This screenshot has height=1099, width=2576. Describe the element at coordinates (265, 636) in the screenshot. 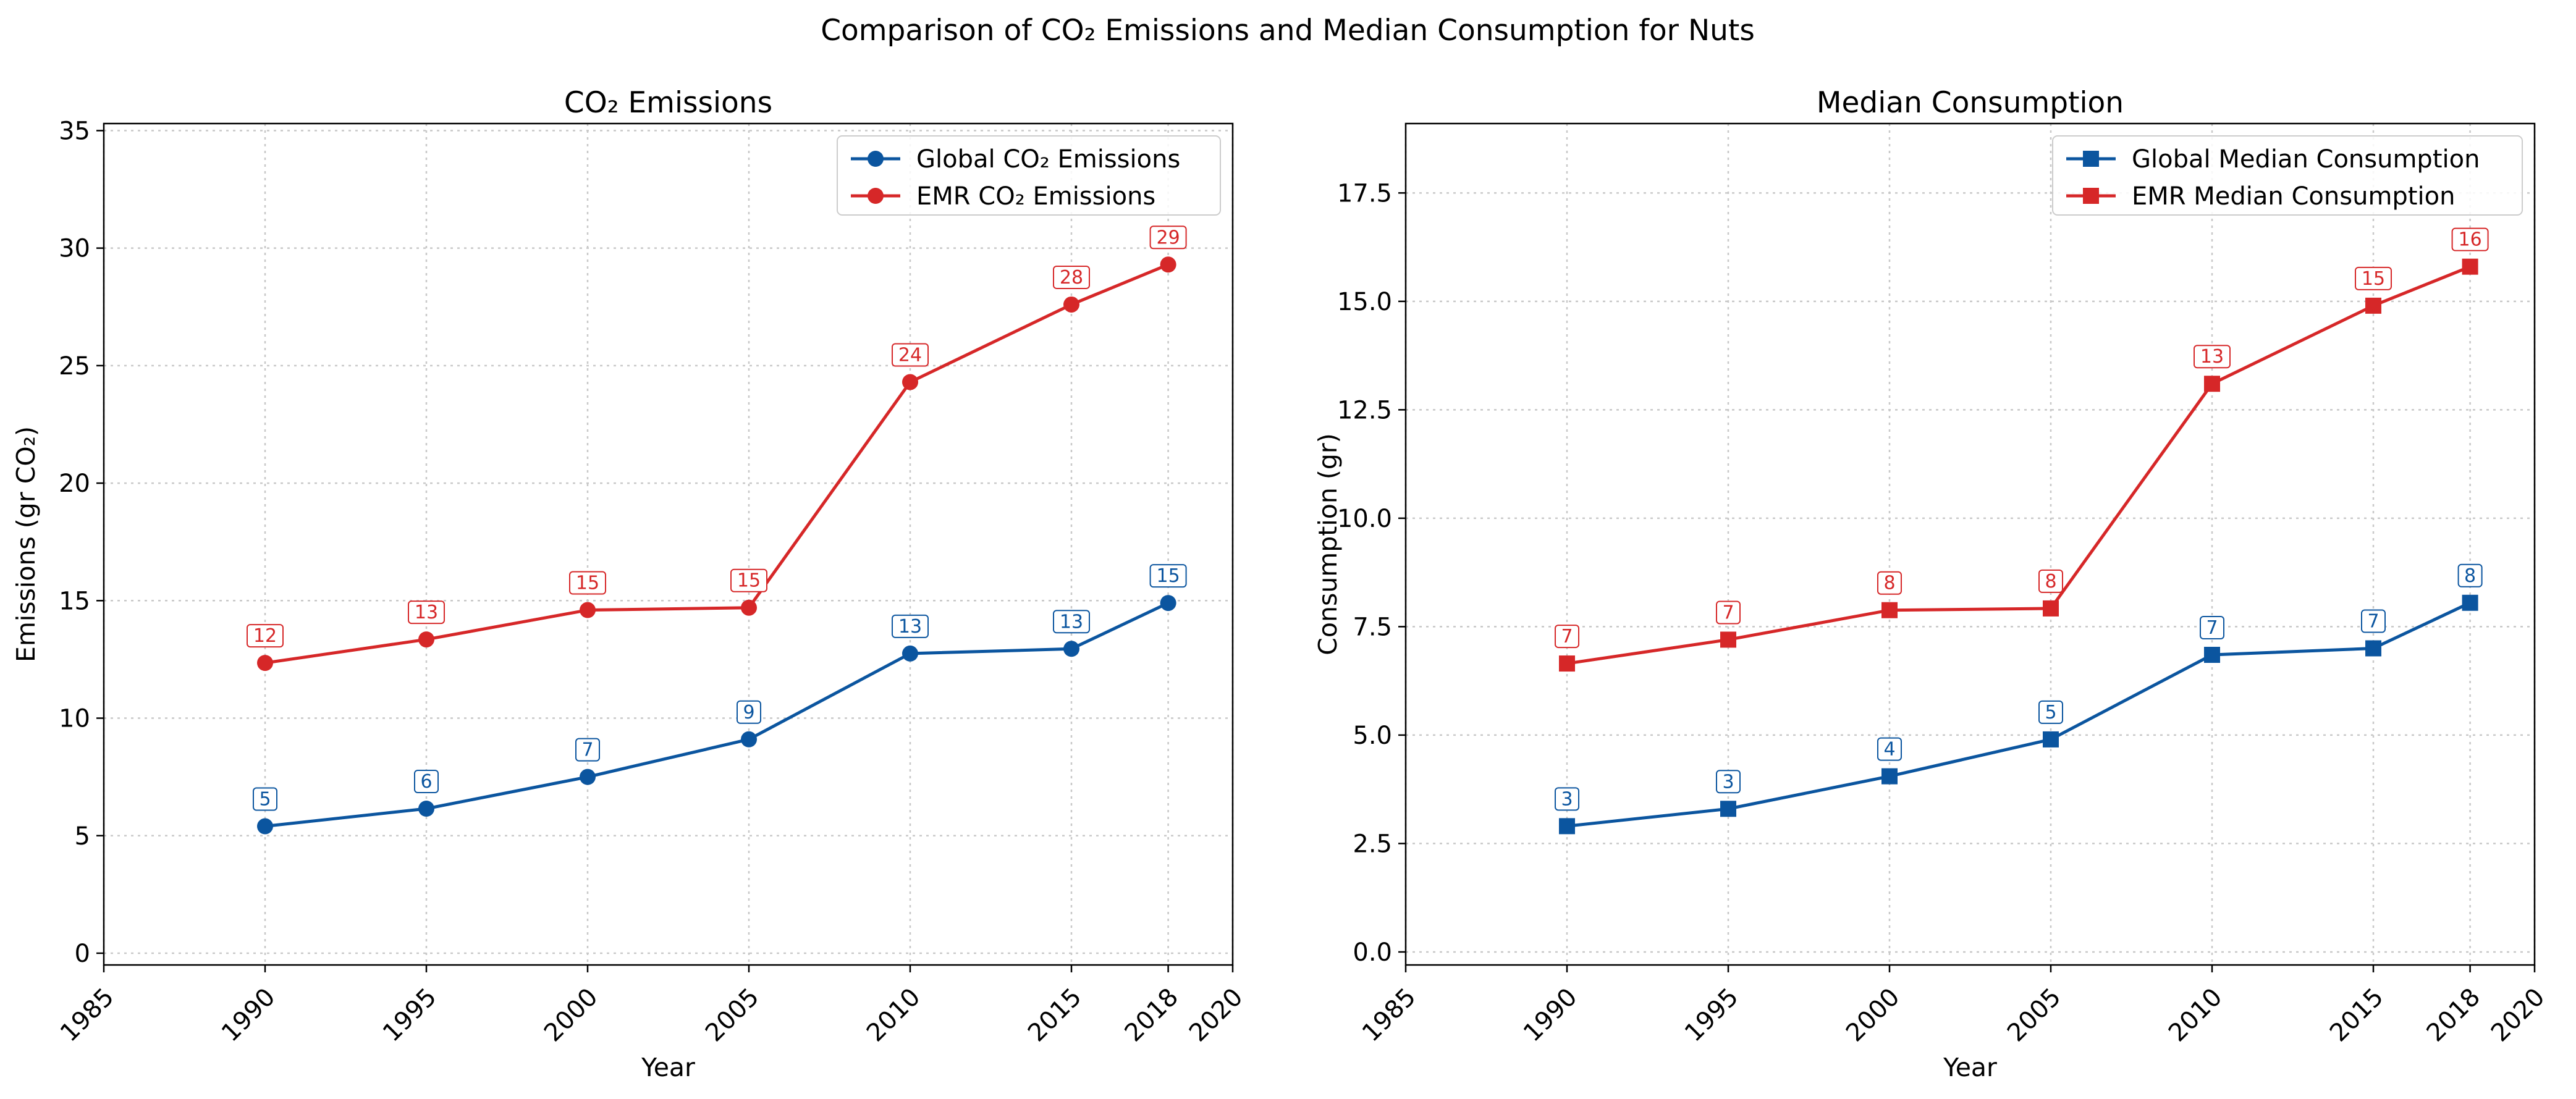

I see `data-label-emr: 12` at that location.